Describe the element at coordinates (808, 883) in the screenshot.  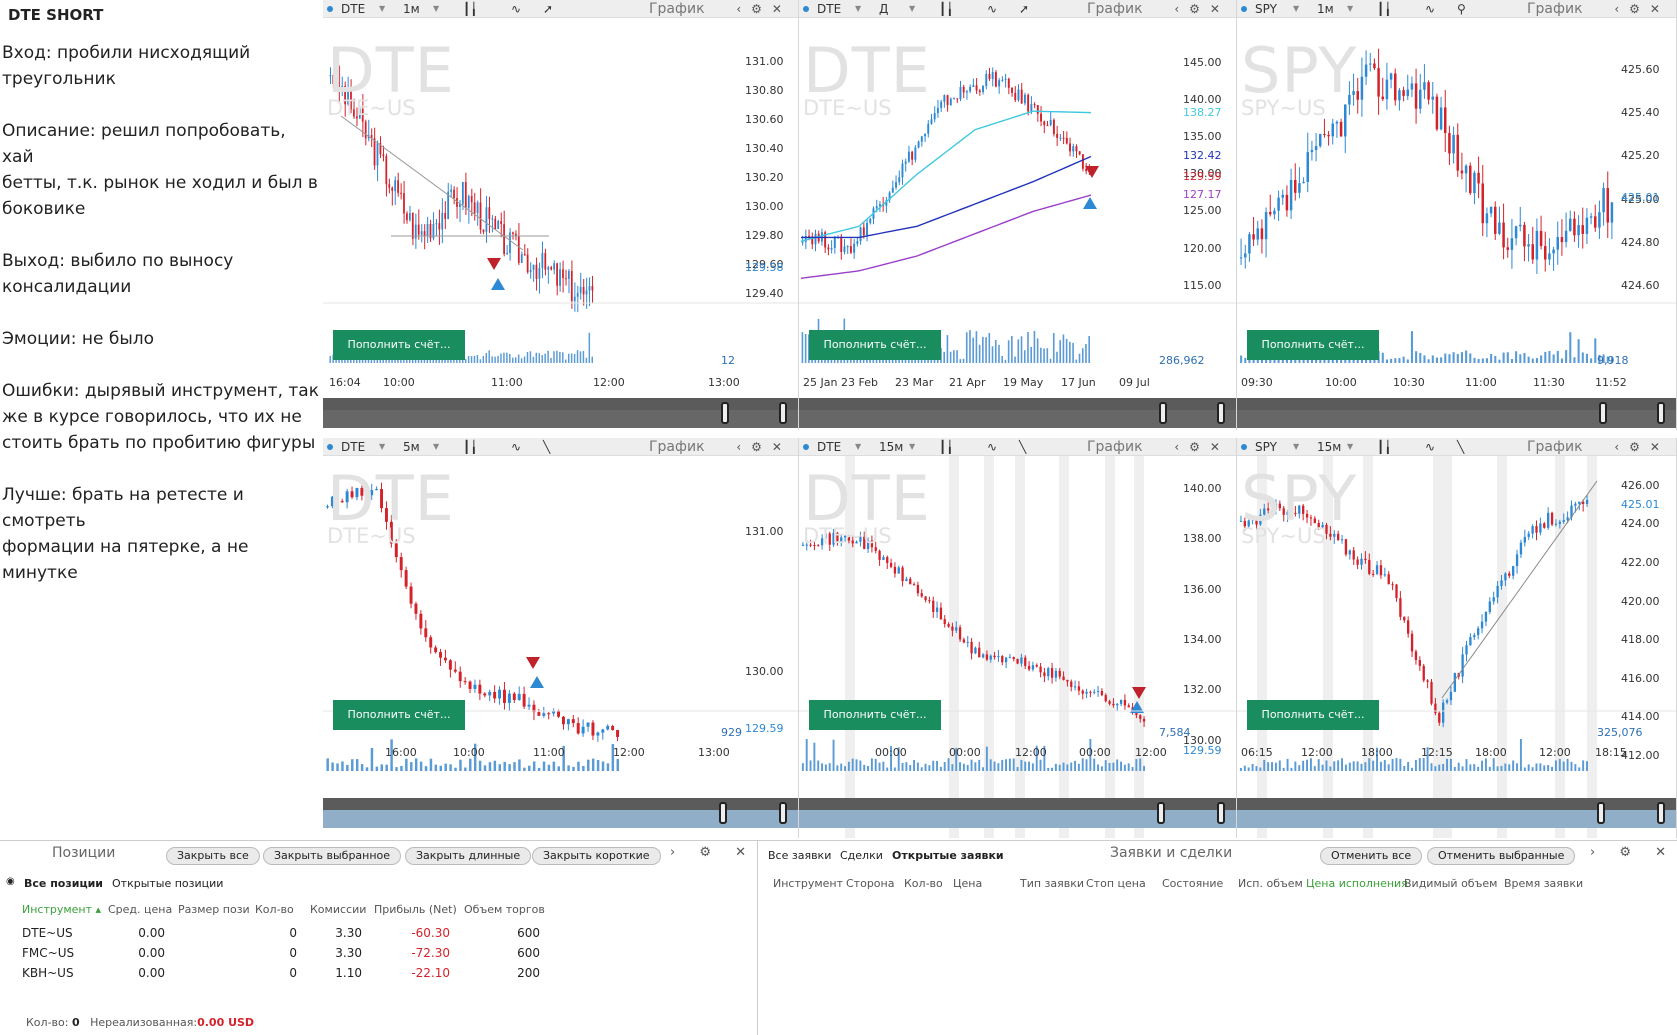
I see `orders-col: Инструмент` at that location.